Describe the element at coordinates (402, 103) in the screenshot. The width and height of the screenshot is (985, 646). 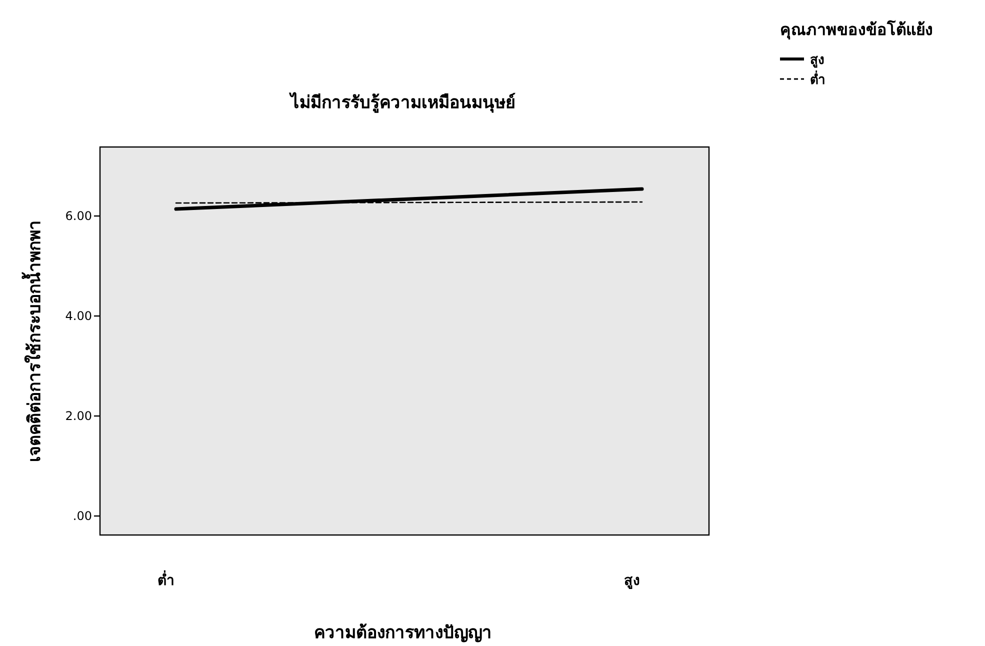
I see `chart-title: ไม่มีการรับรู้ความเหมือนมนุษย์` at that location.